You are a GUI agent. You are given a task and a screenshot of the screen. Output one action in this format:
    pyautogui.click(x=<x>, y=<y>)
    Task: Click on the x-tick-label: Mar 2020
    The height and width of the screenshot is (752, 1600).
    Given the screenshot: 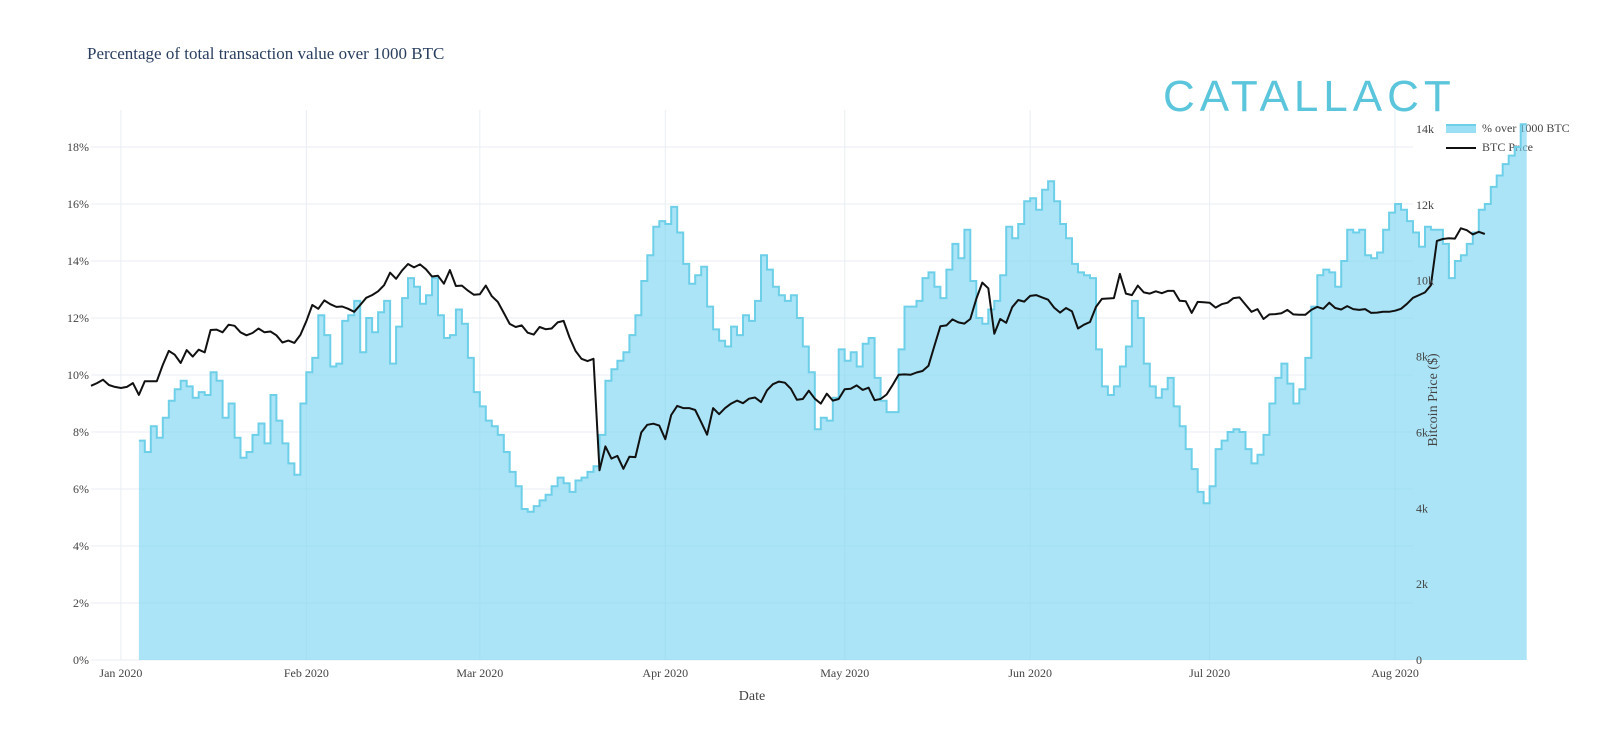 What is the action you would take?
    pyautogui.click(x=479, y=673)
    